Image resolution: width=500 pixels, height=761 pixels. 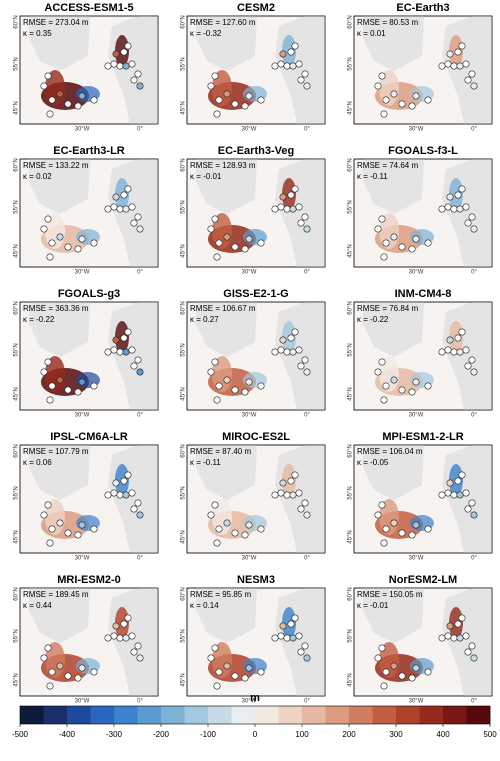 I want to click on rmse: RMSE = 127.60 m, so click(x=223, y=22).